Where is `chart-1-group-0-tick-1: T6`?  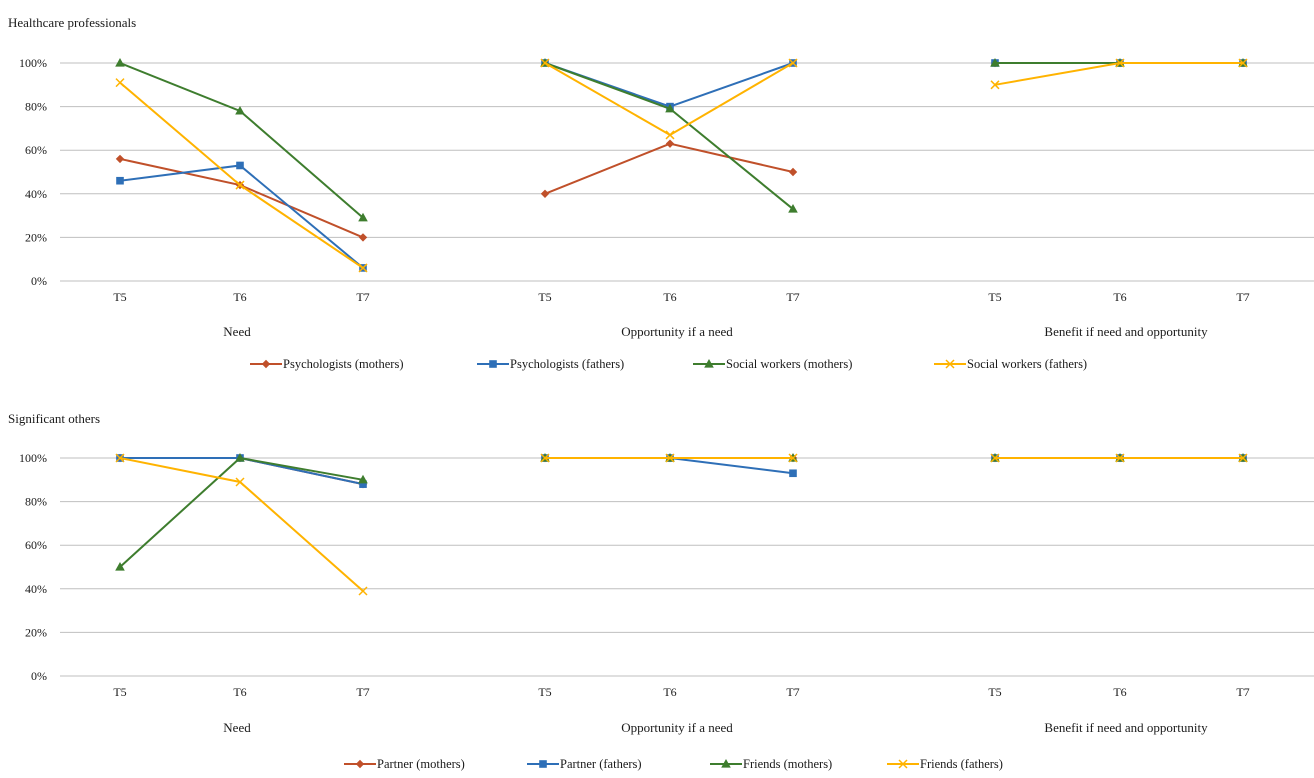 chart-1-group-0-tick-1: T6 is located at coordinates (239, 692).